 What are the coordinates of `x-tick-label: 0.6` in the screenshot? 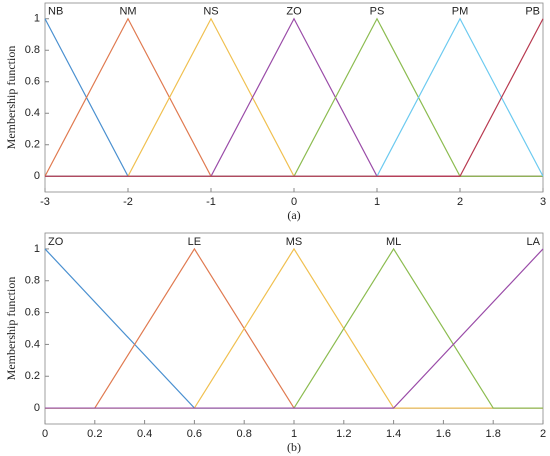 It's located at (194, 434).